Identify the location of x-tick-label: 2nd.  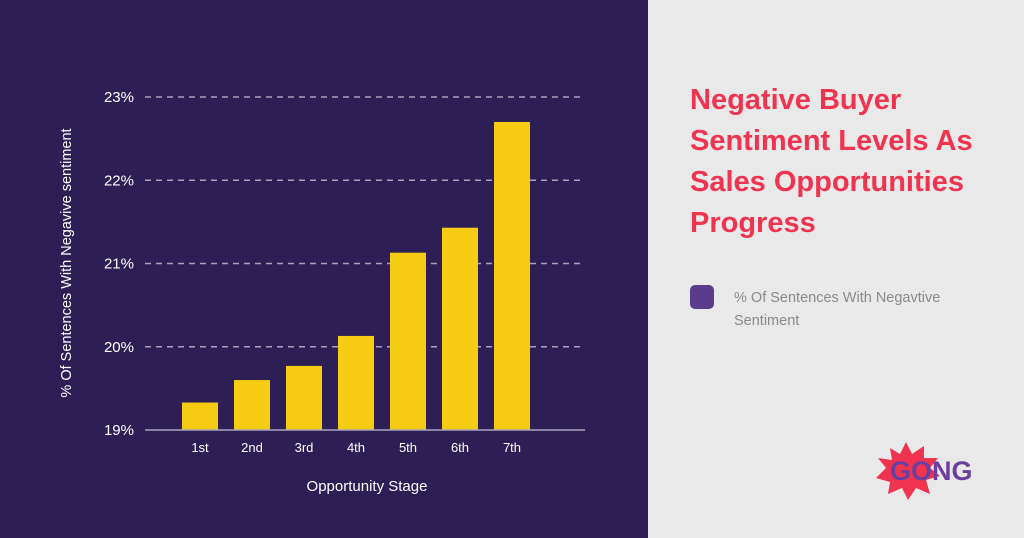
(252, 447).